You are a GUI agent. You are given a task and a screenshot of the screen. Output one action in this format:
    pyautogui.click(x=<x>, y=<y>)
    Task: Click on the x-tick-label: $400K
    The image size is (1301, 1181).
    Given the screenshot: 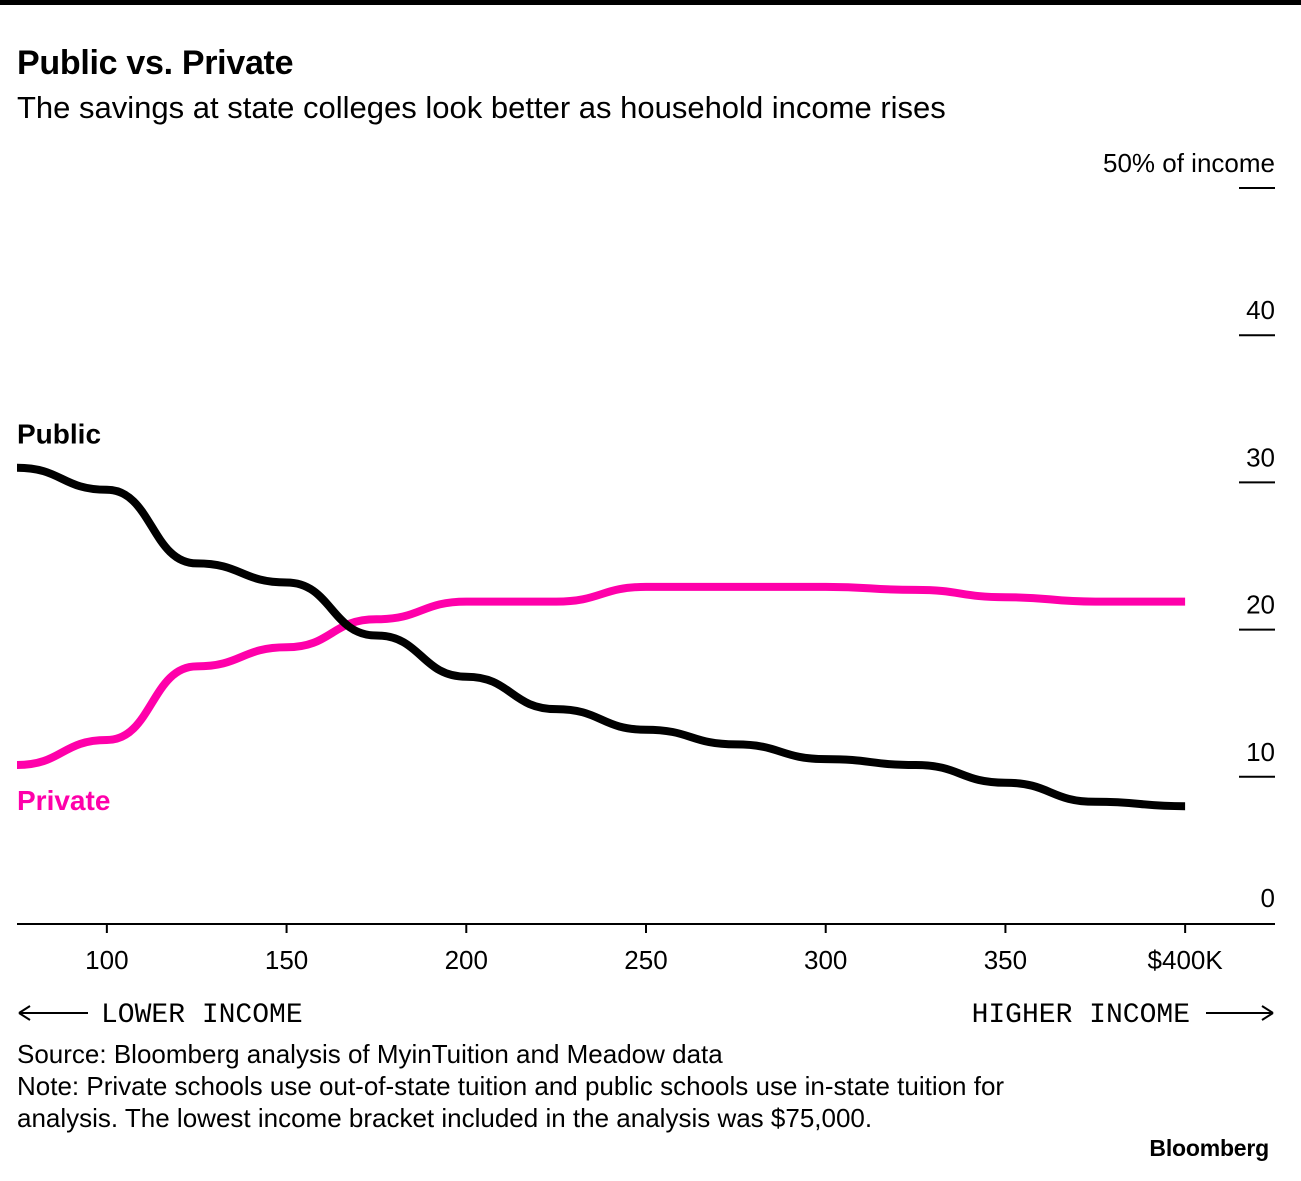 What is the action you would take?
    pyautogui.click(x=1186, y=960)
    